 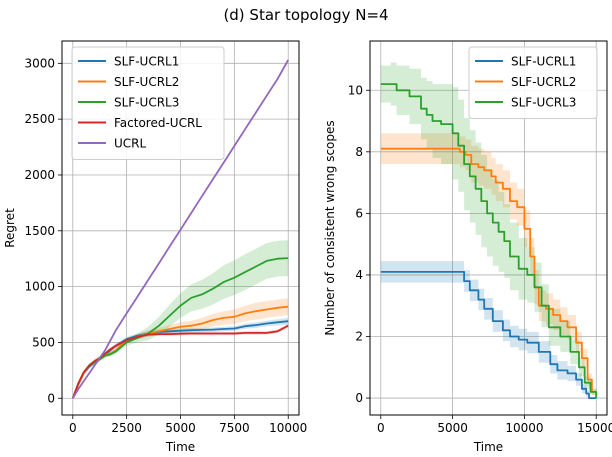 I want to click on x-tick-label: 2500, so click(x=126, y=428).